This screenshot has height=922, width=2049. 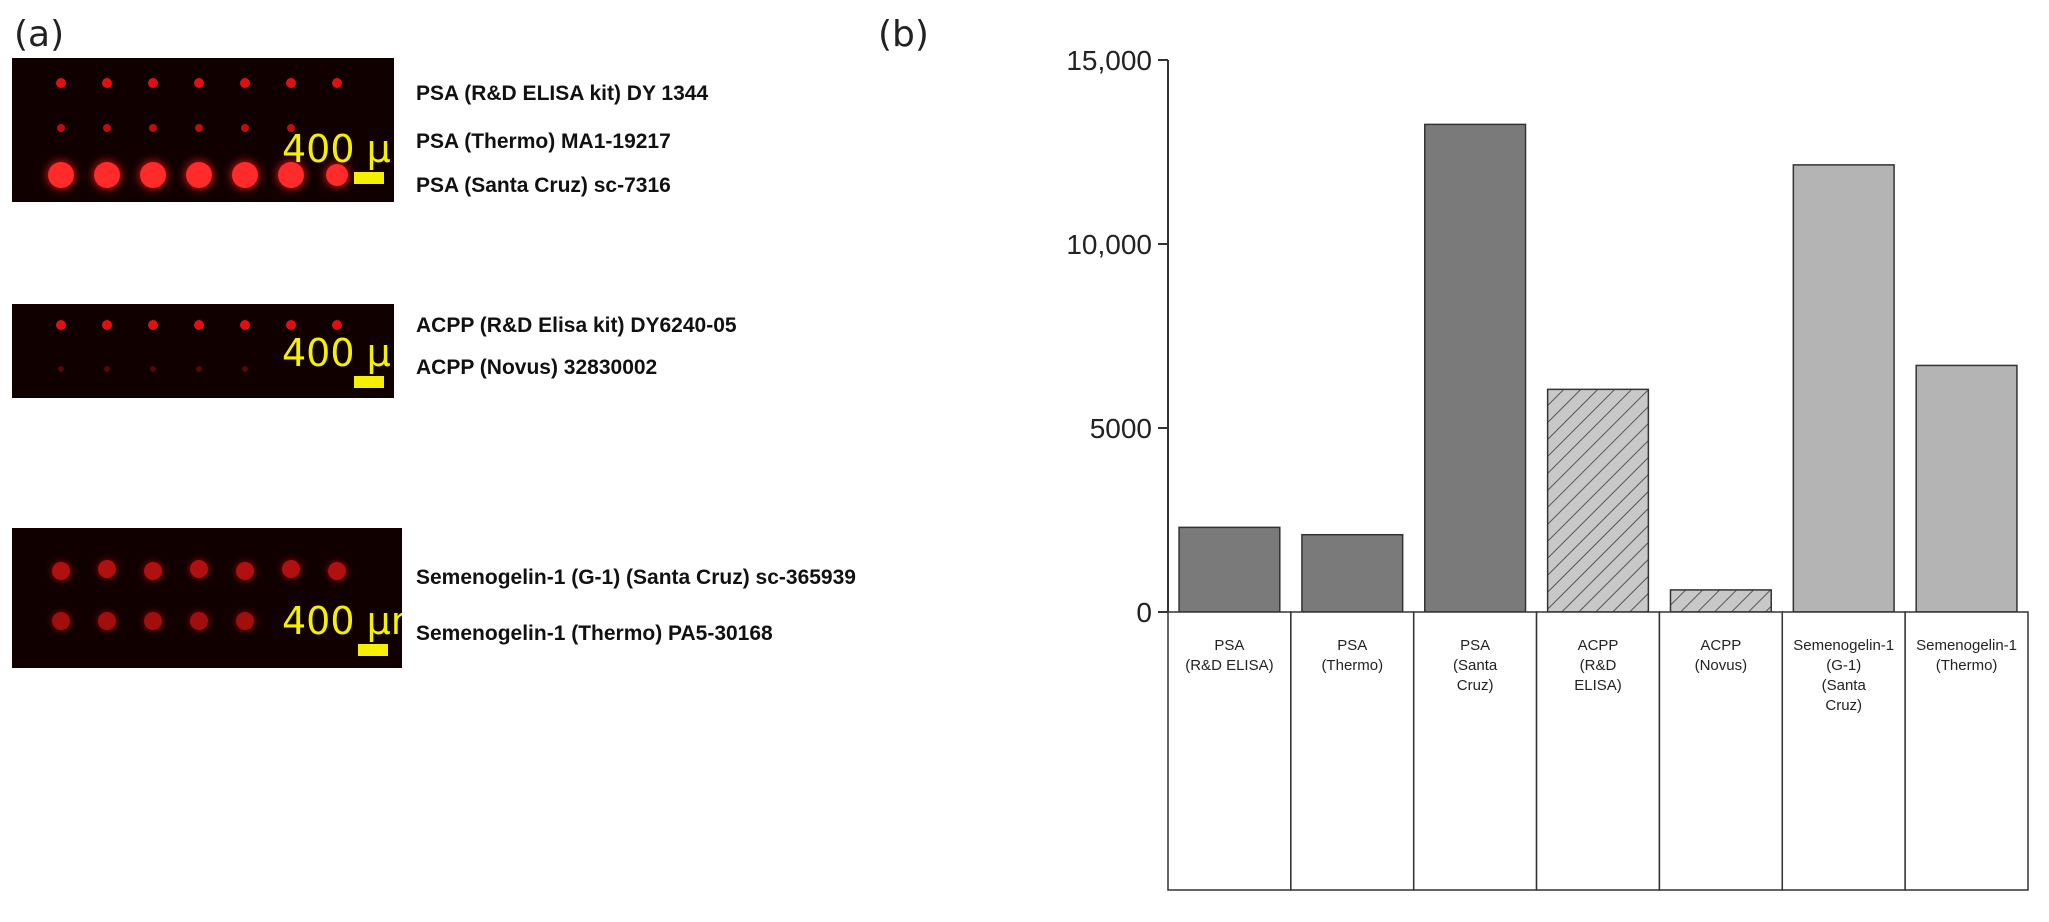 What do you see at coordinates (1121, 428) in the screenshot?
I see `y-tick-label: 5000` at bounding box center [1121, 428].